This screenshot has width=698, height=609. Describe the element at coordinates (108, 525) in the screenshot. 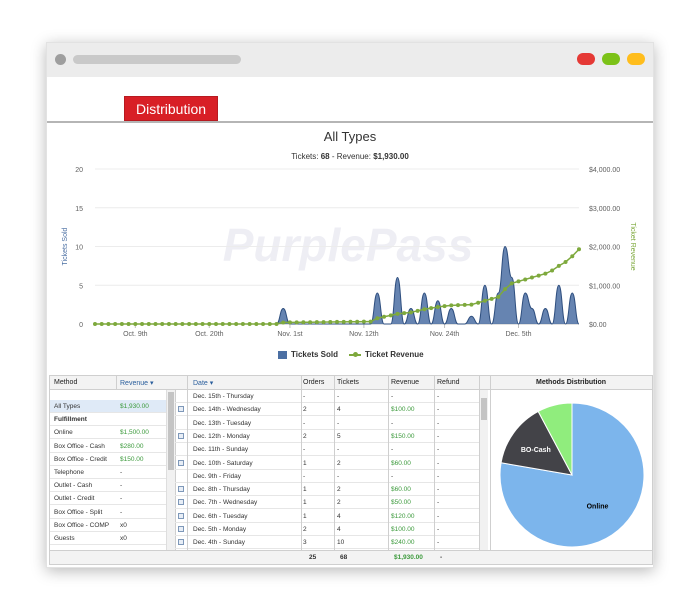

I see `method-row: Box Office - COMP x0` at that location.